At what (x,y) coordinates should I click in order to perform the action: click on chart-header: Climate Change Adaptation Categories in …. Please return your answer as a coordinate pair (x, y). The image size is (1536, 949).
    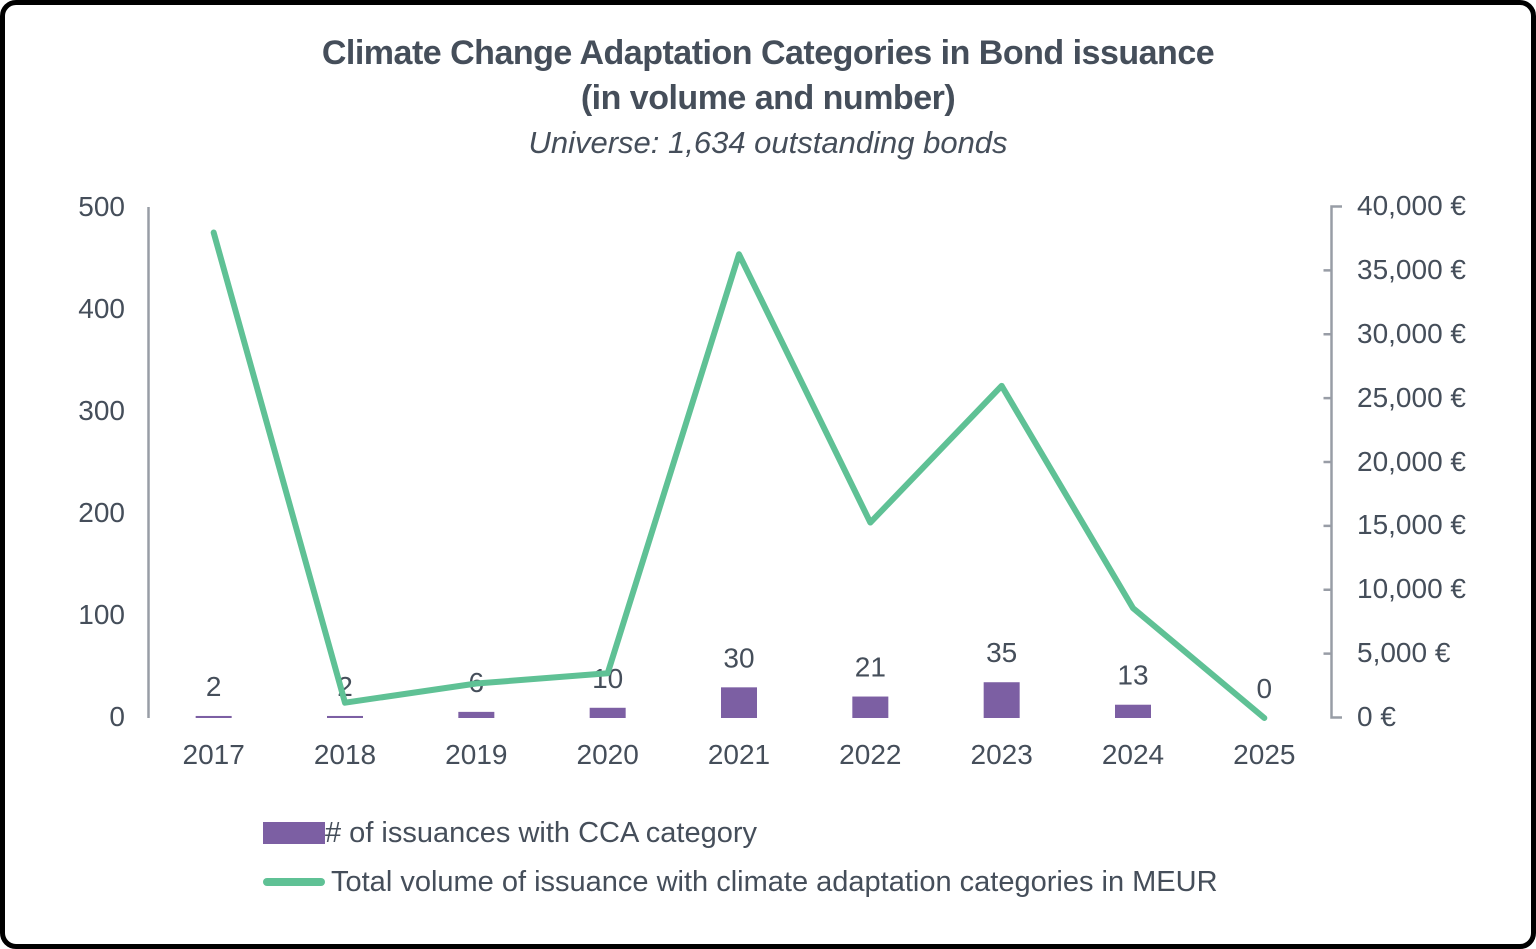
    Looking at the image, I should click on (768, 97).